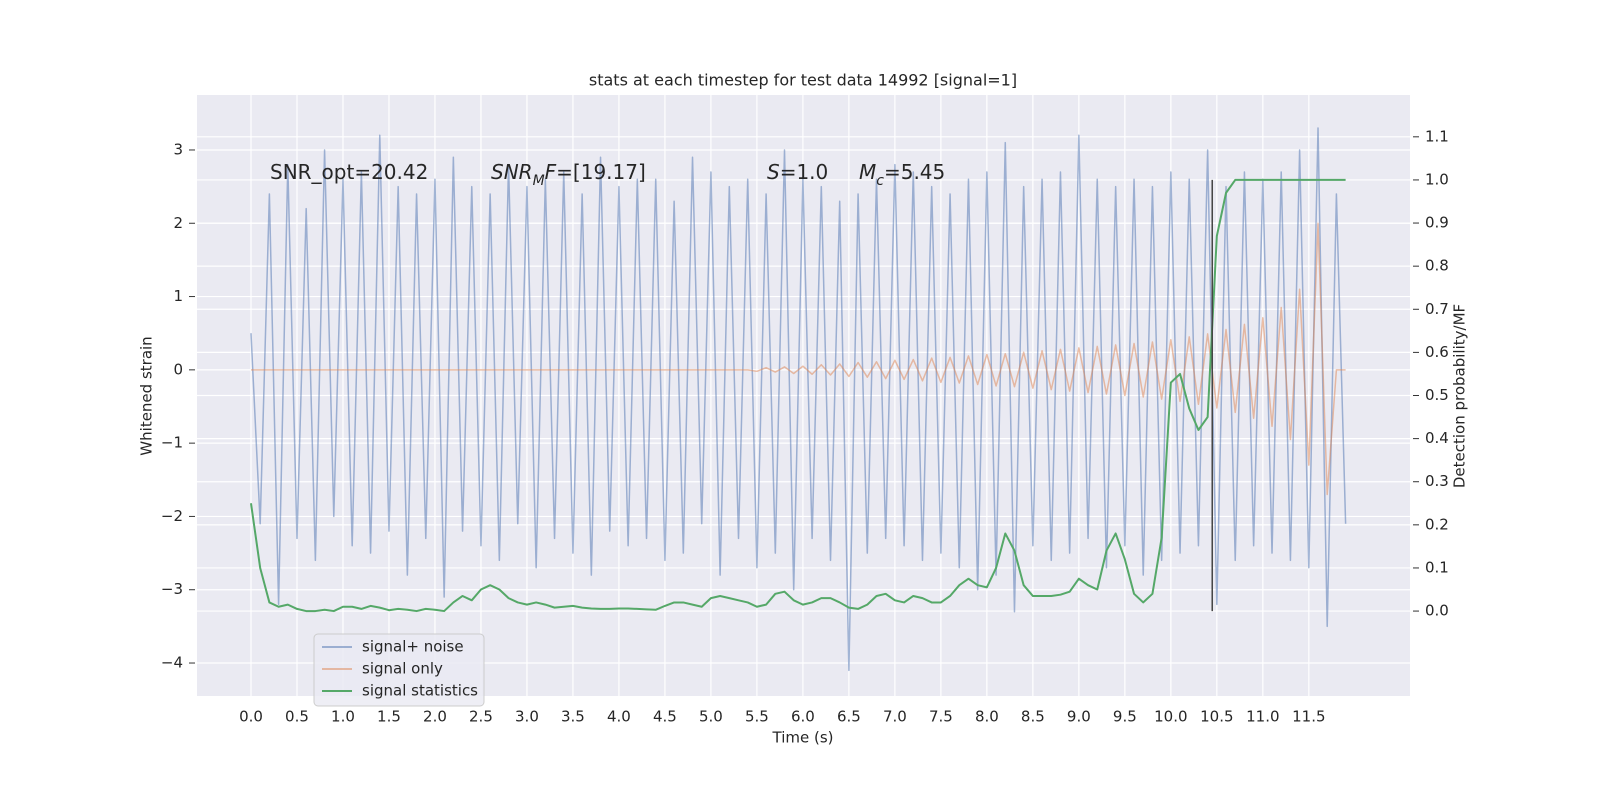  Describe the element at coordinates (773, 172) in the screenshot. I see `annotation-part: S` at that location.